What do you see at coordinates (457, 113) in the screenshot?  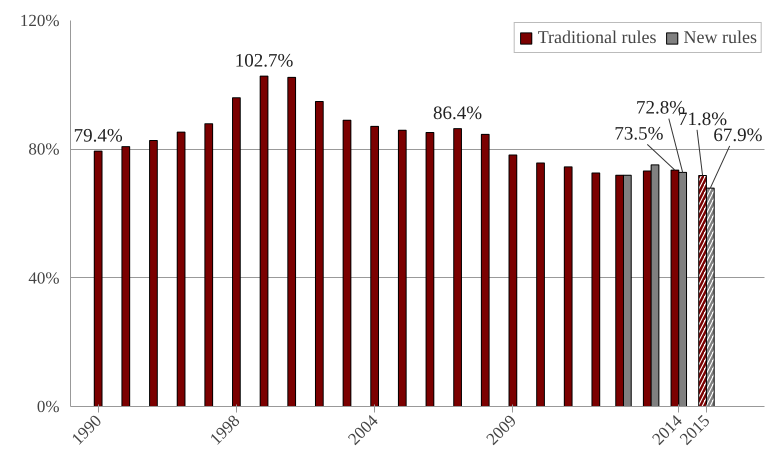 I see `data-label: 86.4%` at bounding box center [457, 113].